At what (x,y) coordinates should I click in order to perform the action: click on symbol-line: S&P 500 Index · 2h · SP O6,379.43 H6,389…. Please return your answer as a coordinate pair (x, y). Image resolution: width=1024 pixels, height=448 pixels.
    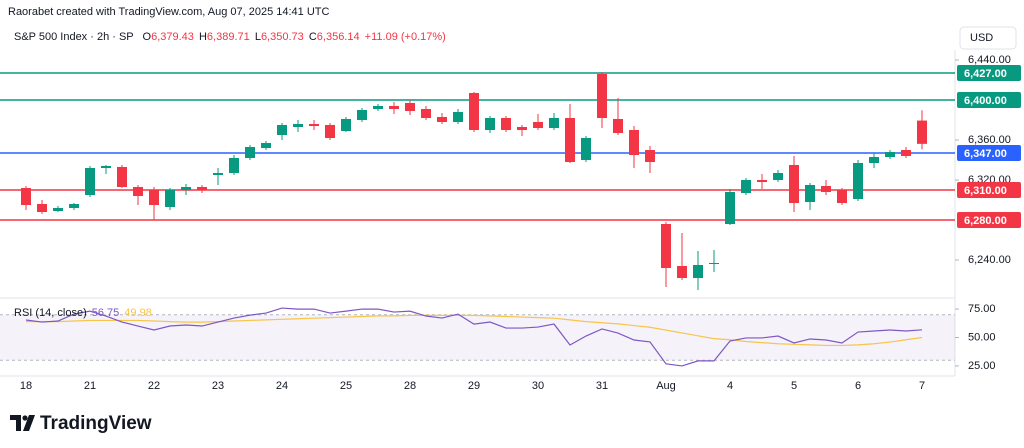
    Looking at the image, I should click on (230, 37).